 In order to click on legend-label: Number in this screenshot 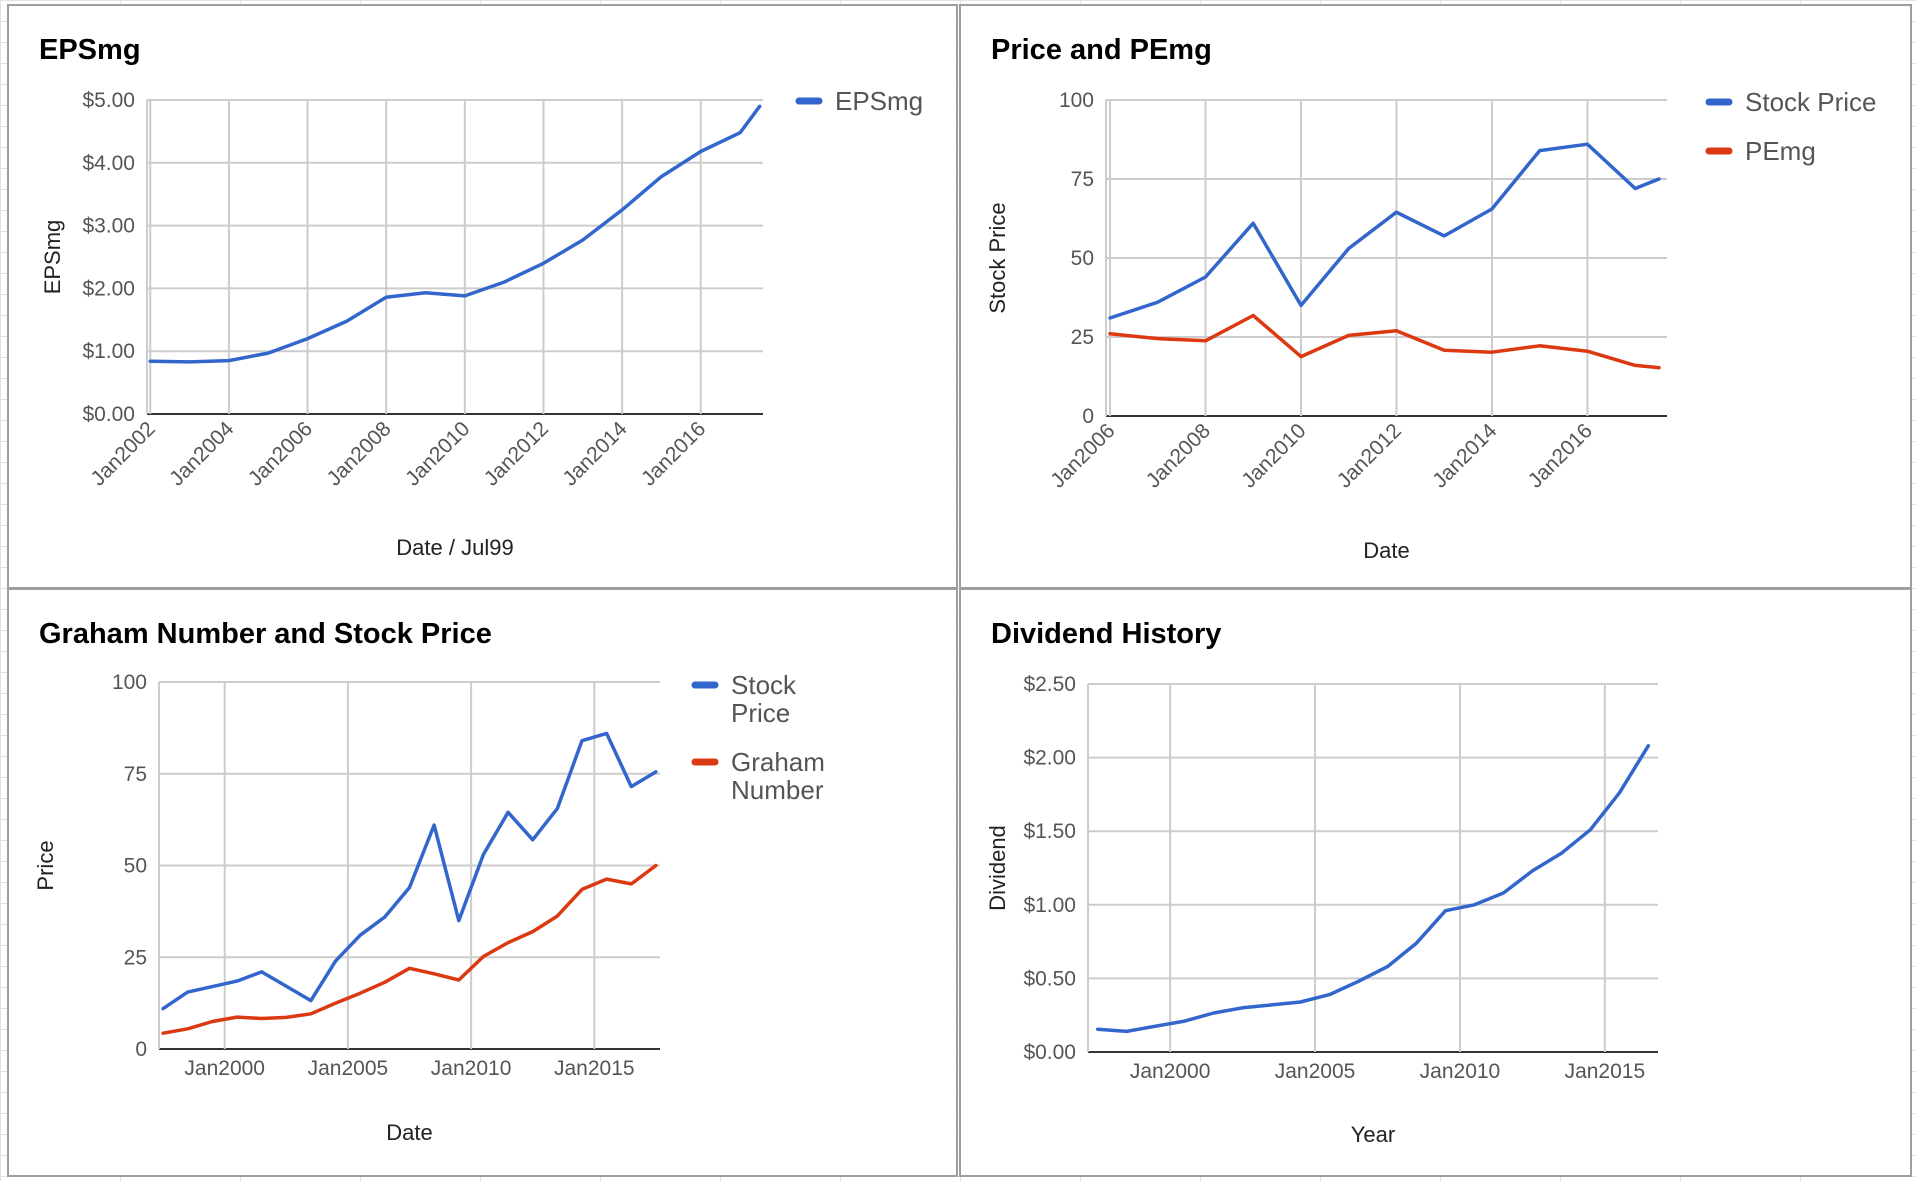, I will do `click(777, 790)`.